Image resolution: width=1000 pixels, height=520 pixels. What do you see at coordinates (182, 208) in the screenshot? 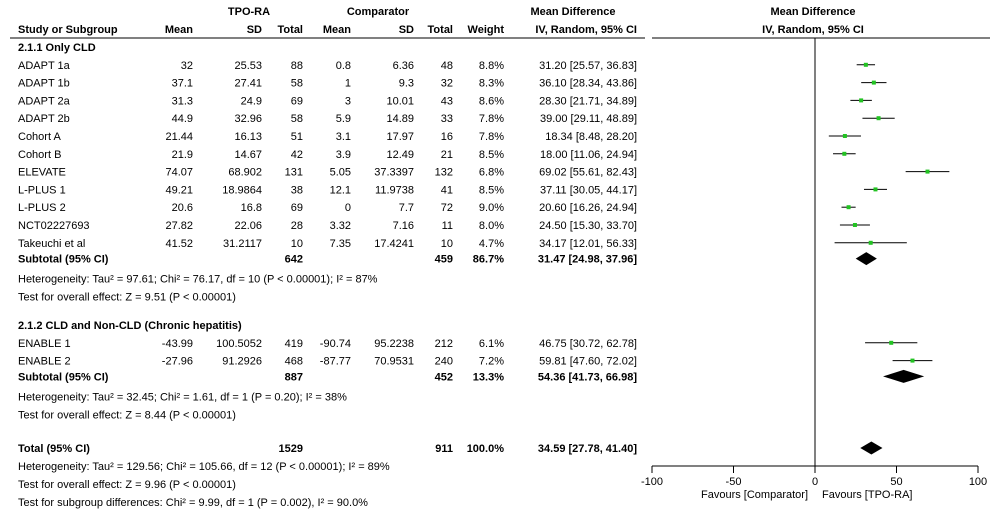
I see `study-9-mean1: 20.6` at bounding box center [182, 208].